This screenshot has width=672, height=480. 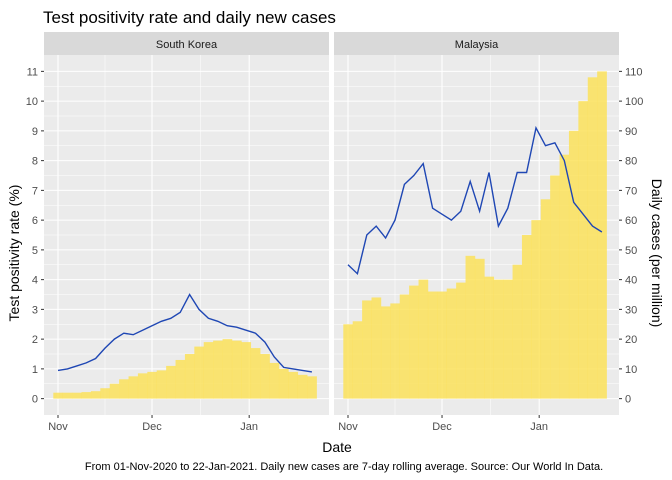 What do you see at coordinates (631, 310) in the screenshot?
I see `y-right-tick-label: 30` at bounding box center [631, 310].